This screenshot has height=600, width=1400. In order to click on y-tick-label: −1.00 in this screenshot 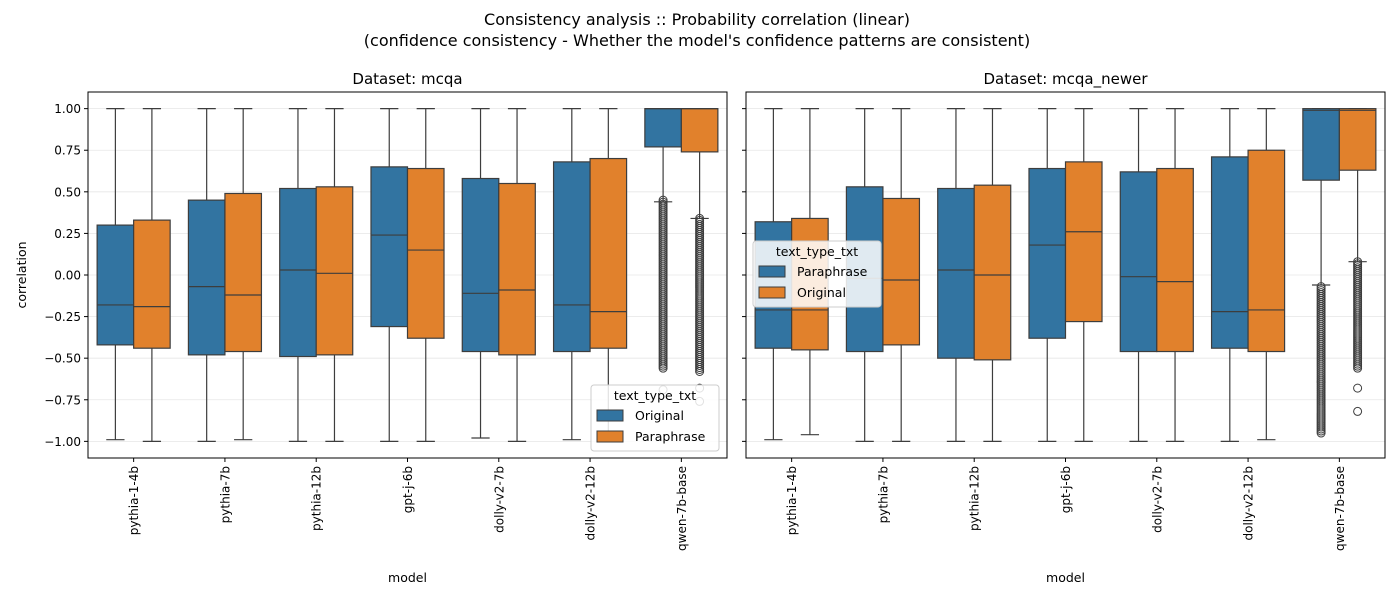, I will do `click(62, 442)`.